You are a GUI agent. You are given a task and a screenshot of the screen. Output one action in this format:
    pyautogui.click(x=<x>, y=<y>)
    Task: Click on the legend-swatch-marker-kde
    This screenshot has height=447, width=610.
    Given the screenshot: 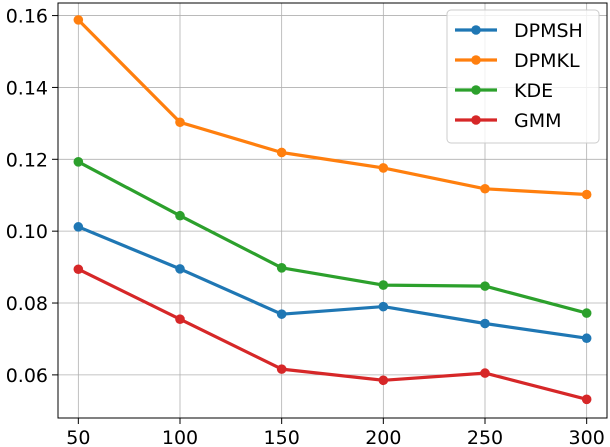 What is the action you would take?
    pyautogui.click(x=476, y=90)
    